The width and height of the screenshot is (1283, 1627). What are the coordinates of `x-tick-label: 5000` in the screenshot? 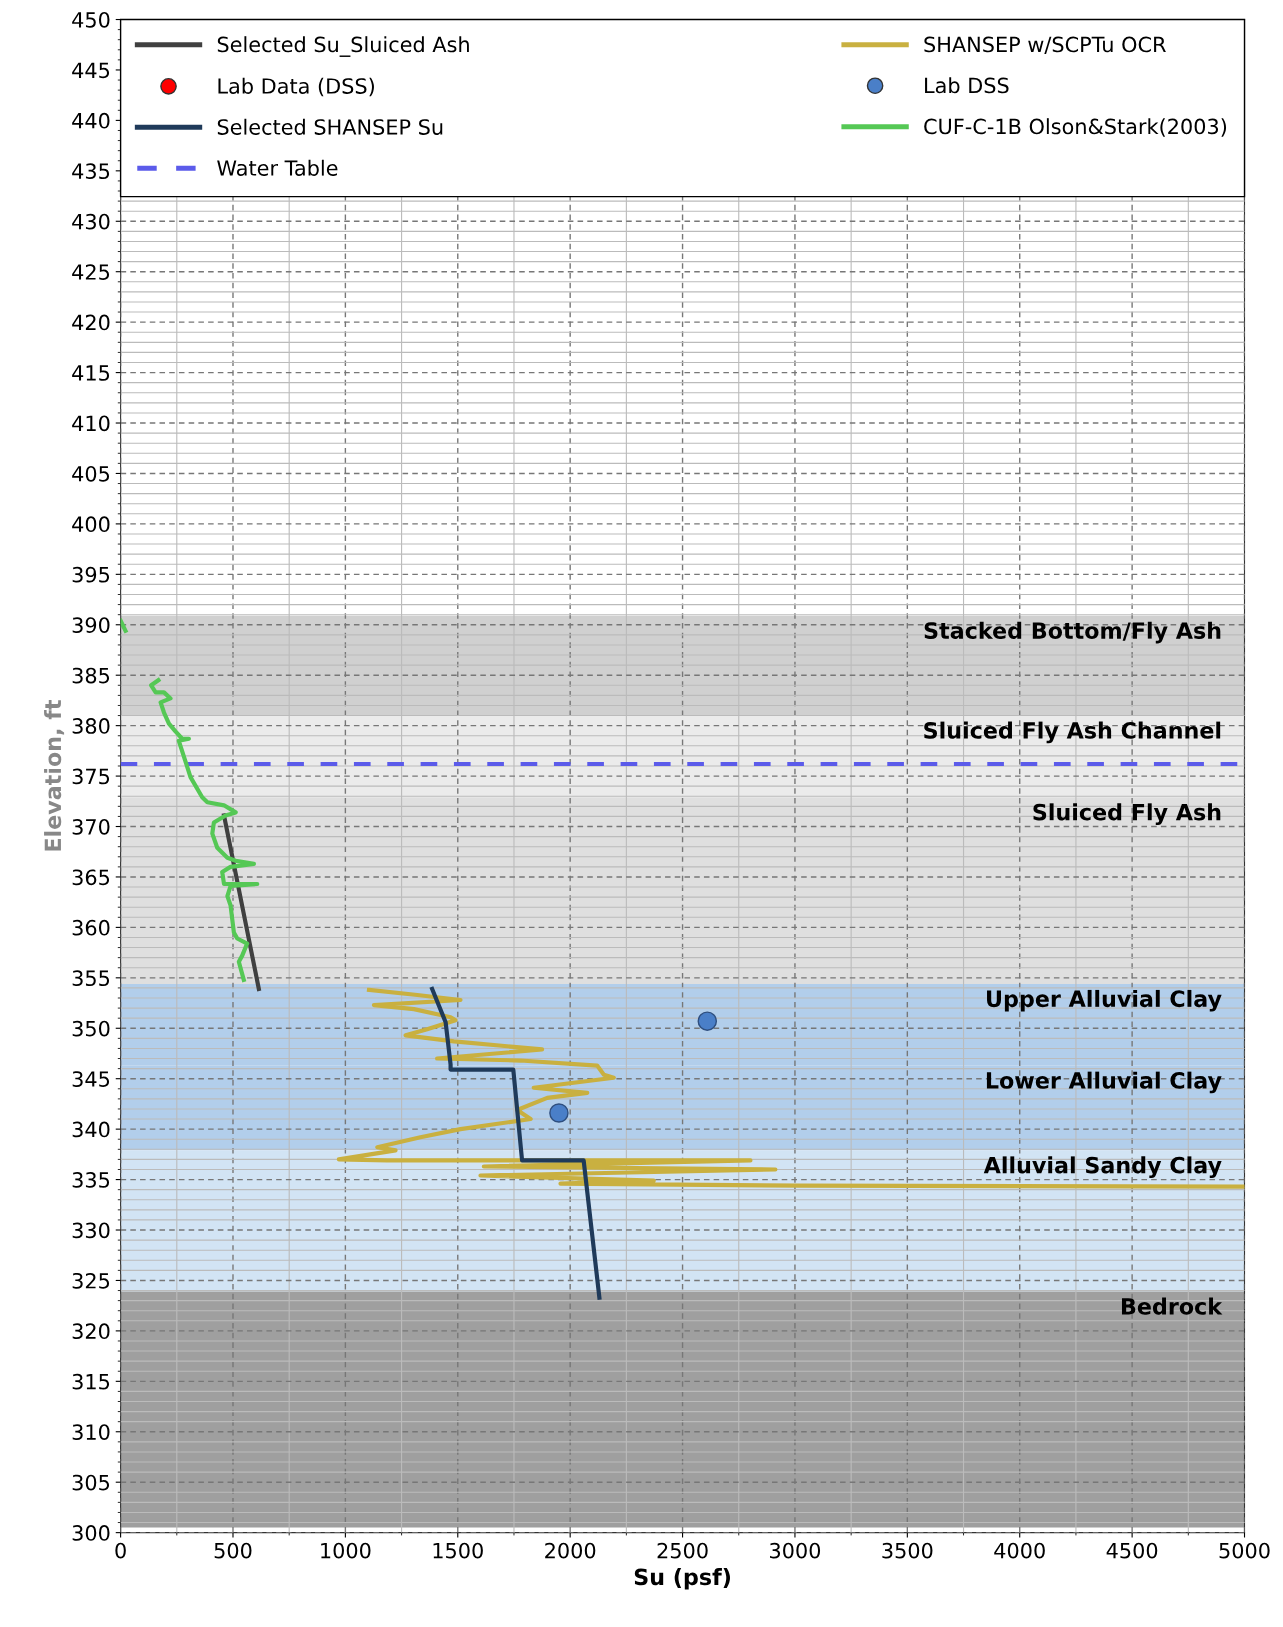 It's located at (1244, 1550).